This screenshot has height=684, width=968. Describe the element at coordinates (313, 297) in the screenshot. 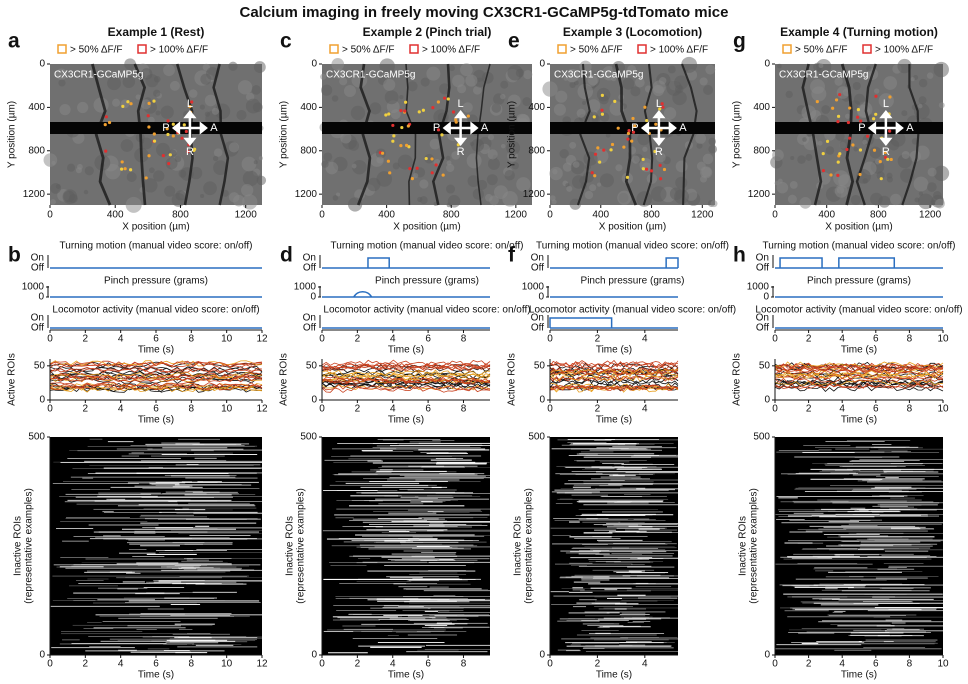

I see `pinch-tick-label: 0` at that location.